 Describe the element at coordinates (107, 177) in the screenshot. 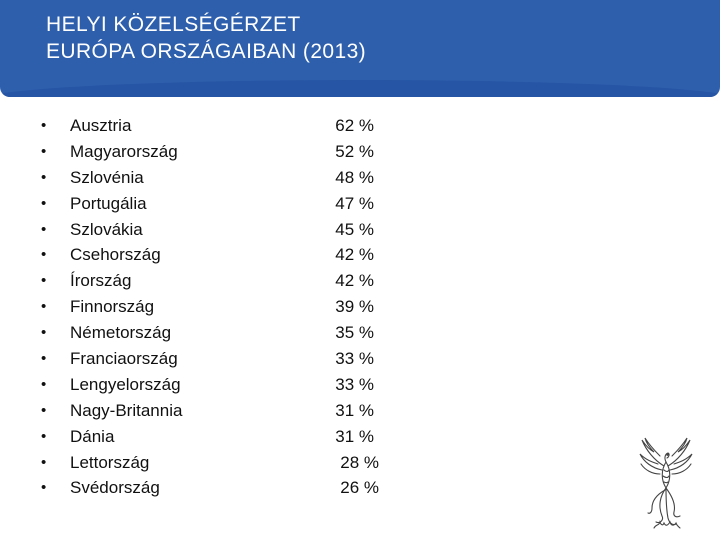

I see `country-name: Szlovénia` at that location.